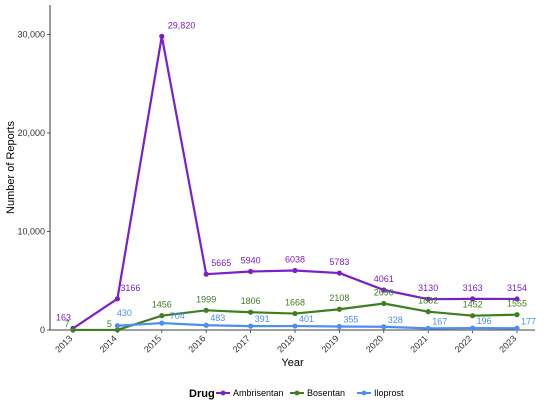 The height and width of the screenshot is (402, 550). What do you see at coordinates (364, 393) in the screenshot?
I see `legend-marker-iloprost` at bounding box center [364, 393].